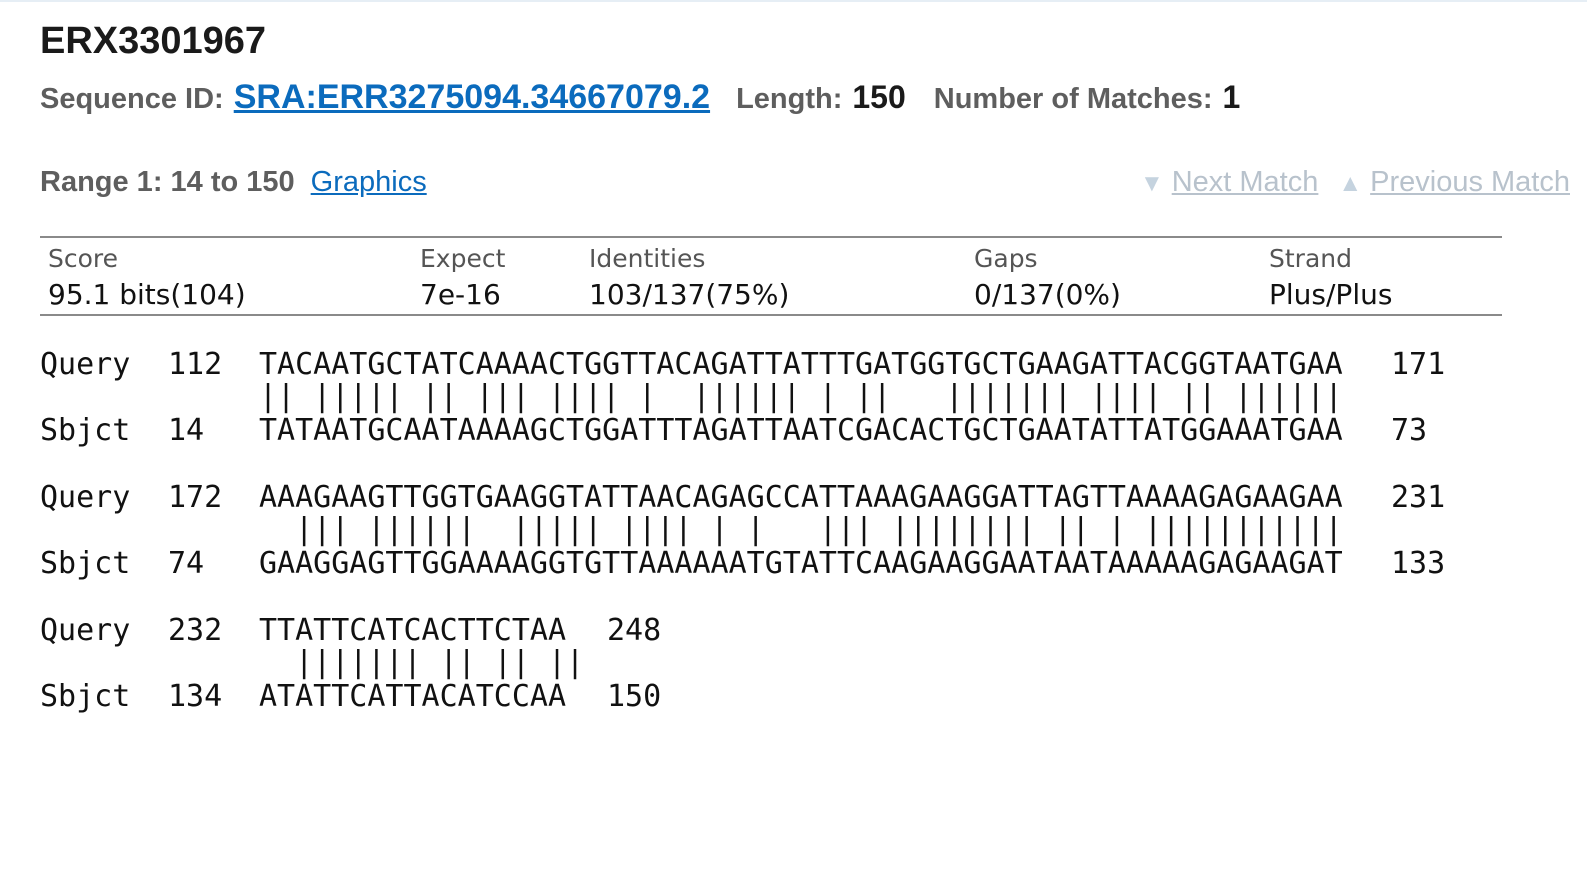  I want to click on query-row: Query 232 TTATTCATCACTTCTAA 248, so click(350, 630).